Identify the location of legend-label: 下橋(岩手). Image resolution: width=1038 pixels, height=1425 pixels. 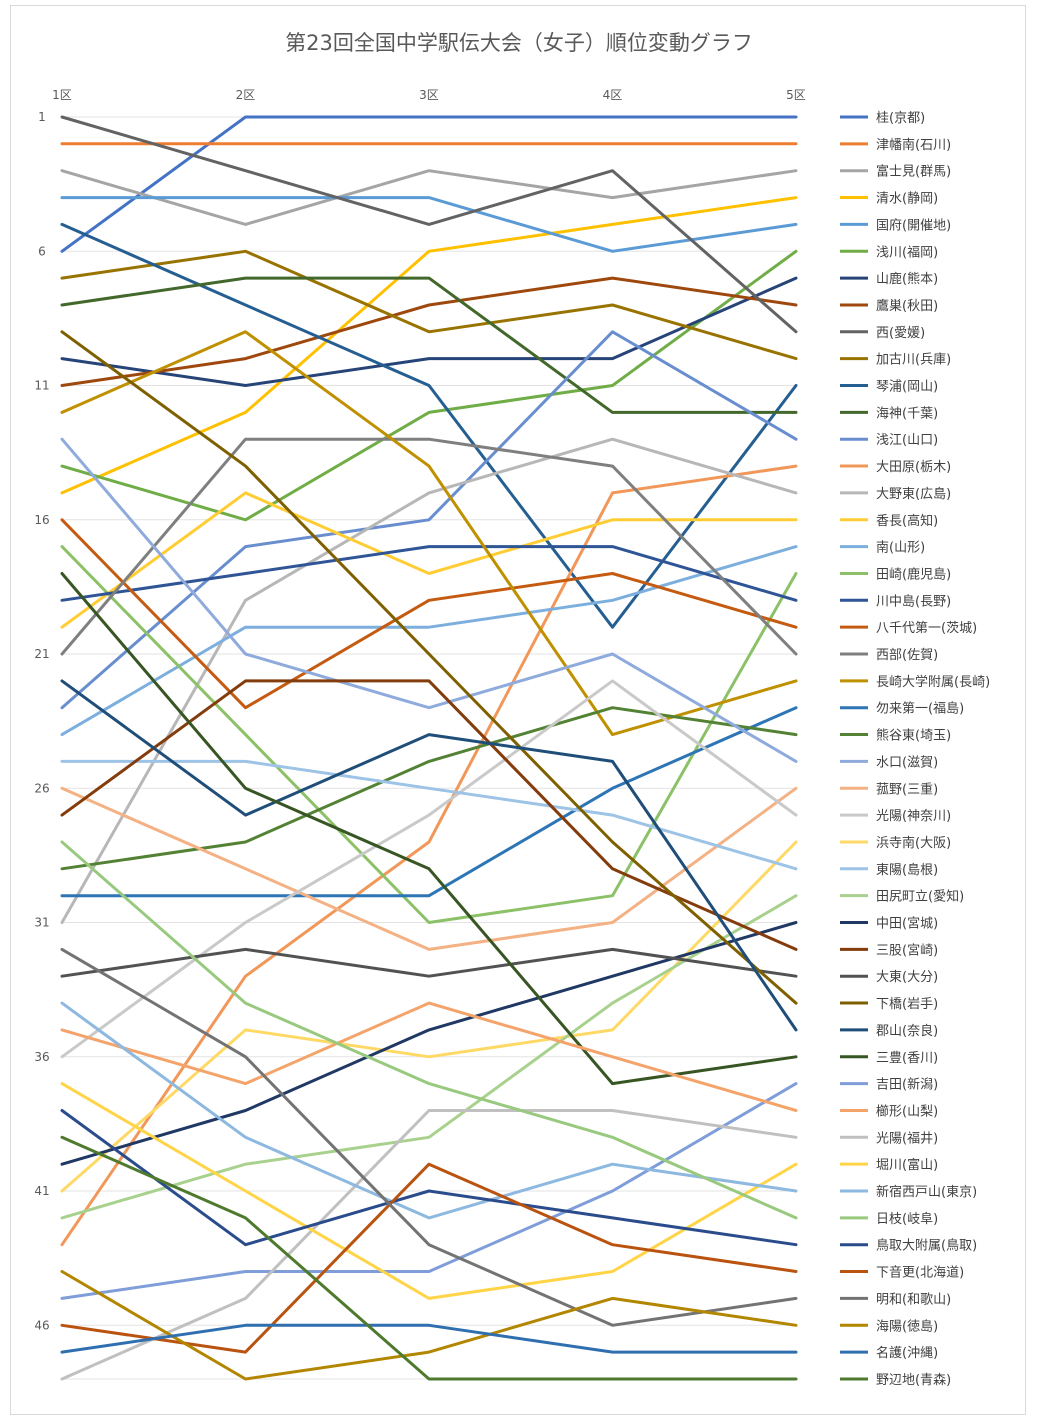
(907, 1004).